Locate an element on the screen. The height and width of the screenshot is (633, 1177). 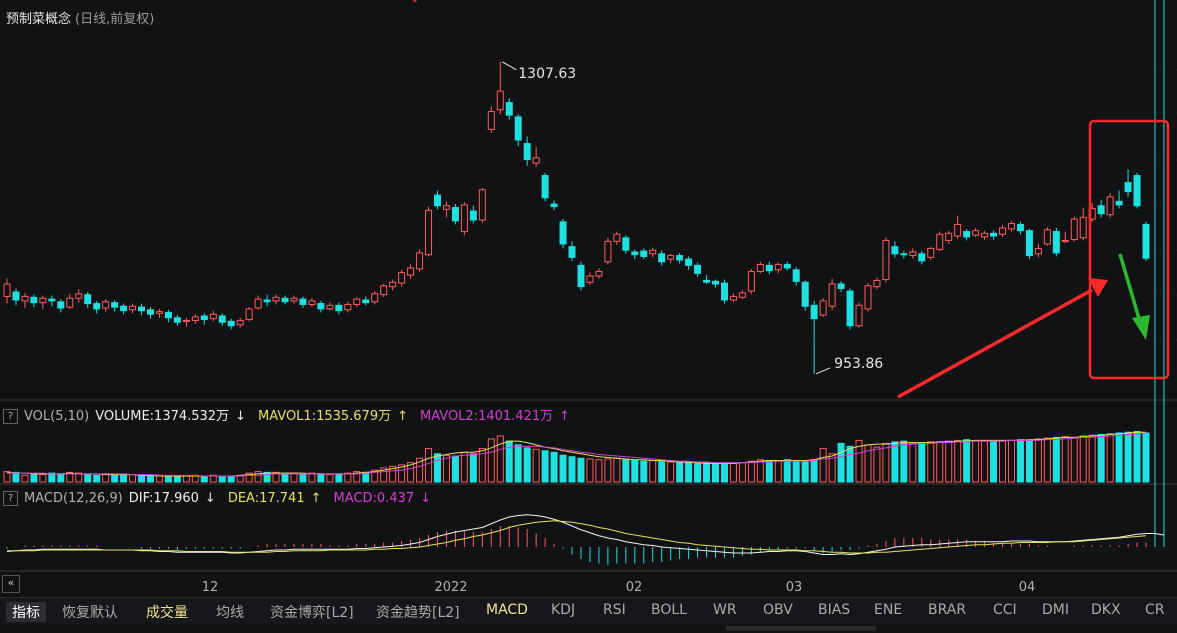
tab-obv: OBV is located at coordinates (778, 610).